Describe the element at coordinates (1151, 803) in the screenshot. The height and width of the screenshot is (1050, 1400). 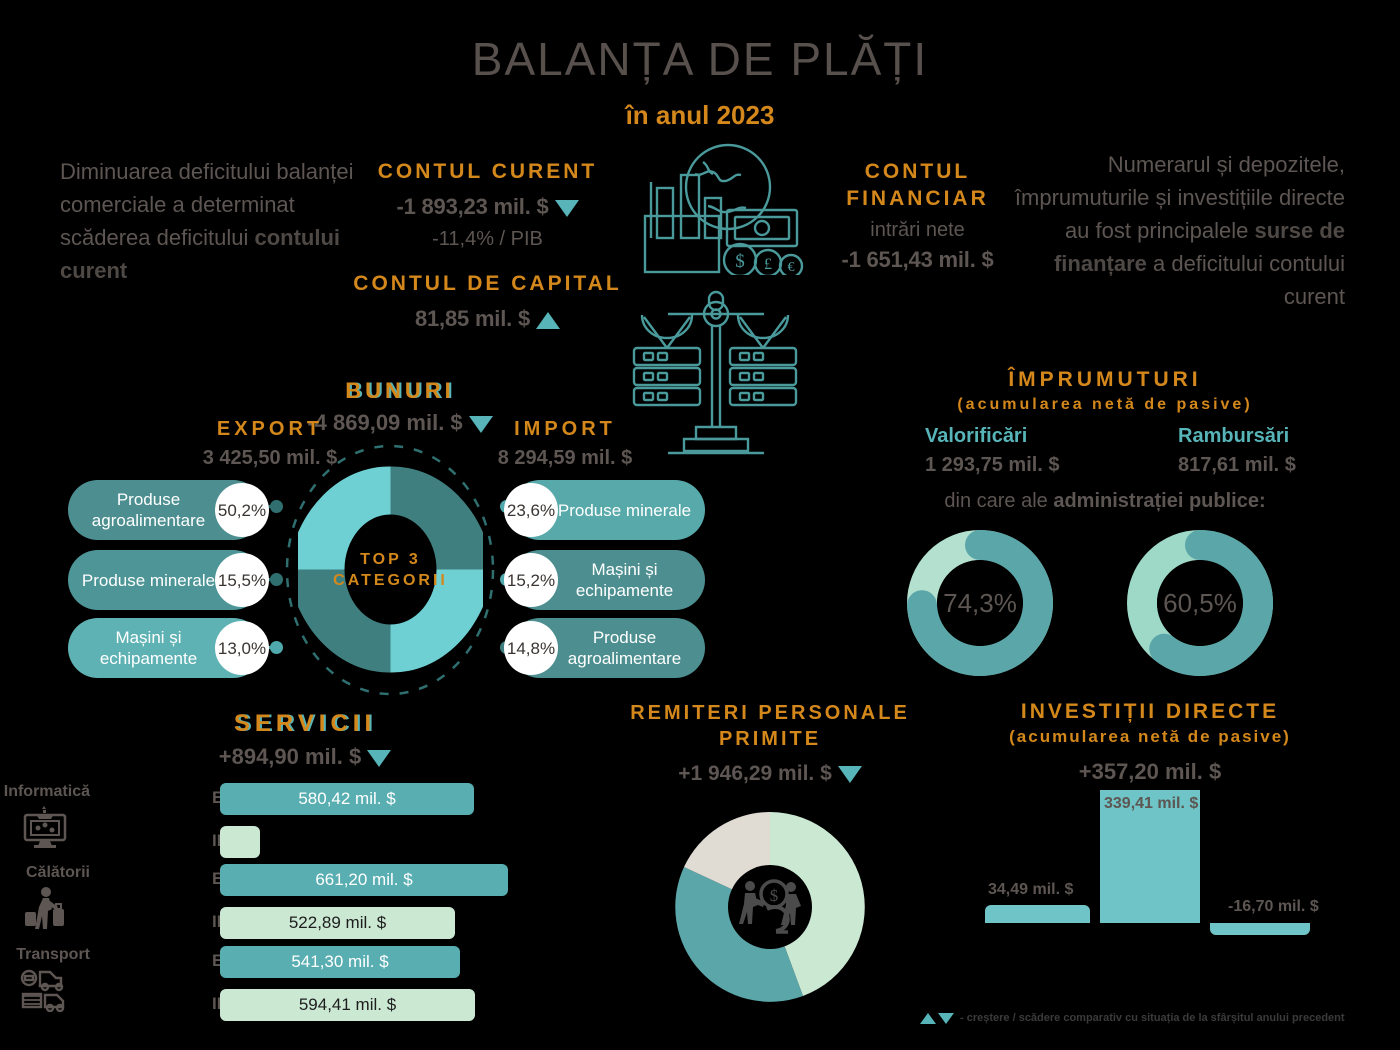
I see `investments-bar-label-2: 339,41 mil. $` at that location.